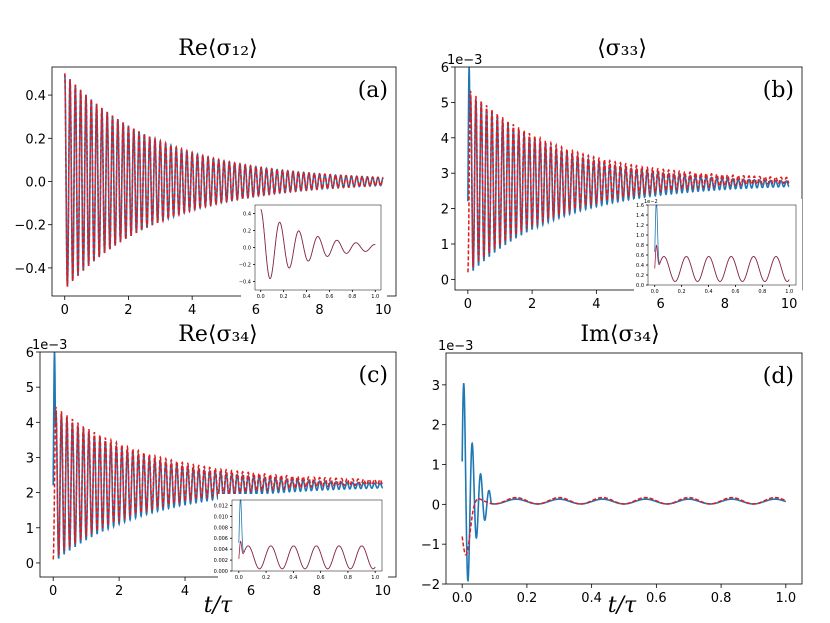 This screenshot has height=623, width=830. I want to click on panel-label: (d), so click(778, 376).